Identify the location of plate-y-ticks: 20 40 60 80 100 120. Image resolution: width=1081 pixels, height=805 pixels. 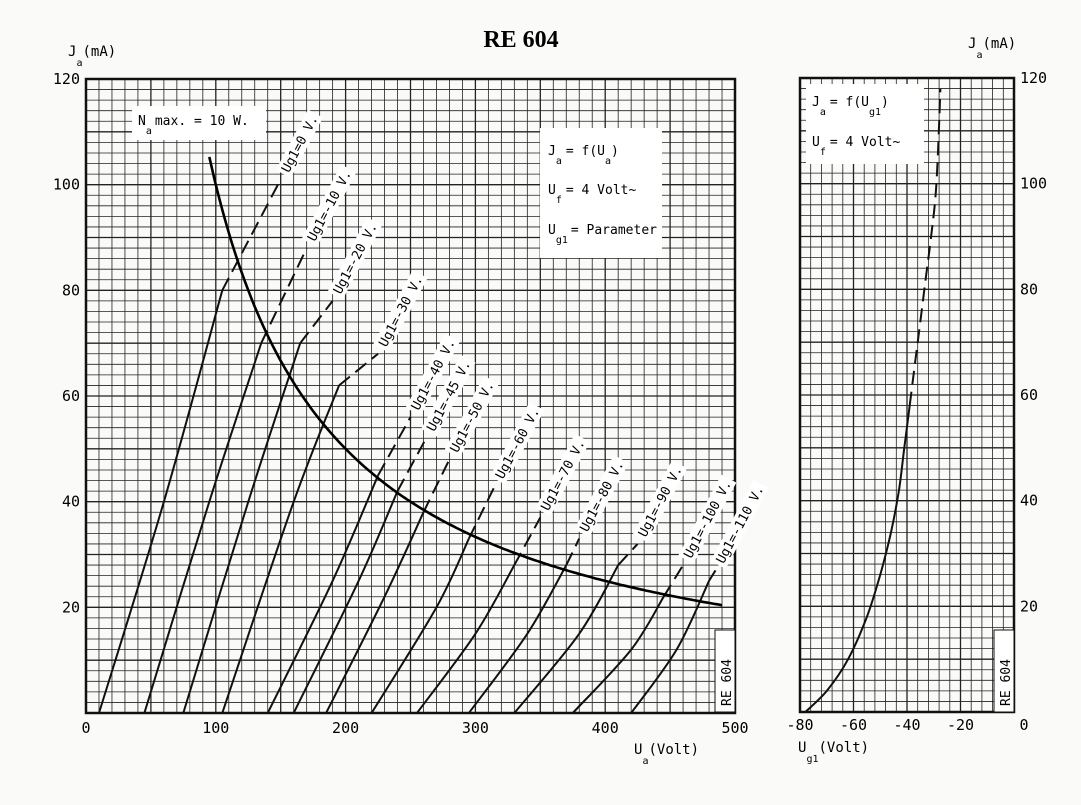
(66, 343).